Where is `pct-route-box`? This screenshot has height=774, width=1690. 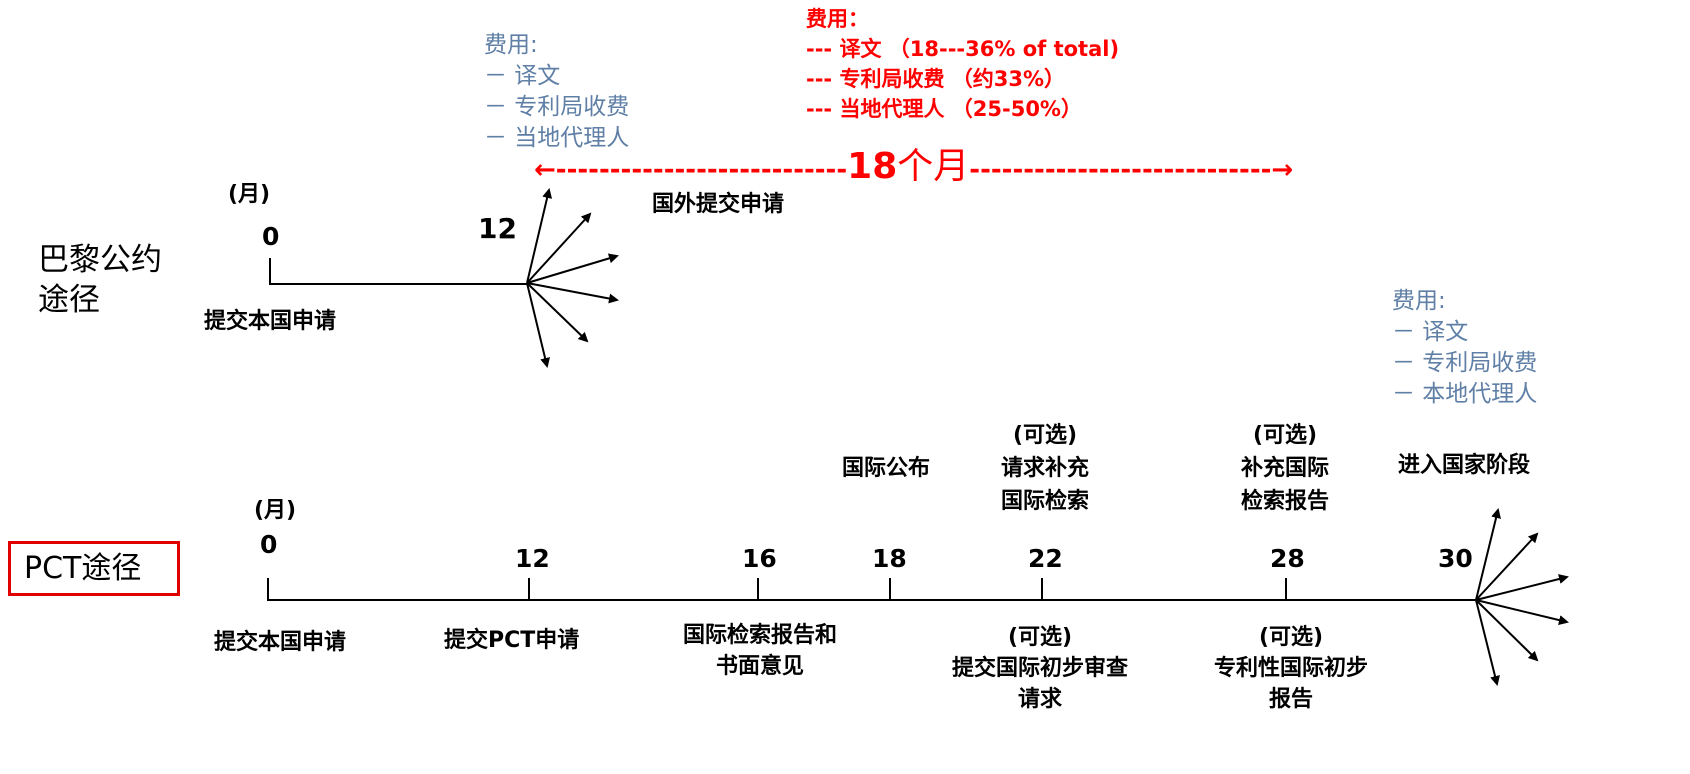 pct-route-box is located at coordinates (94, 568).